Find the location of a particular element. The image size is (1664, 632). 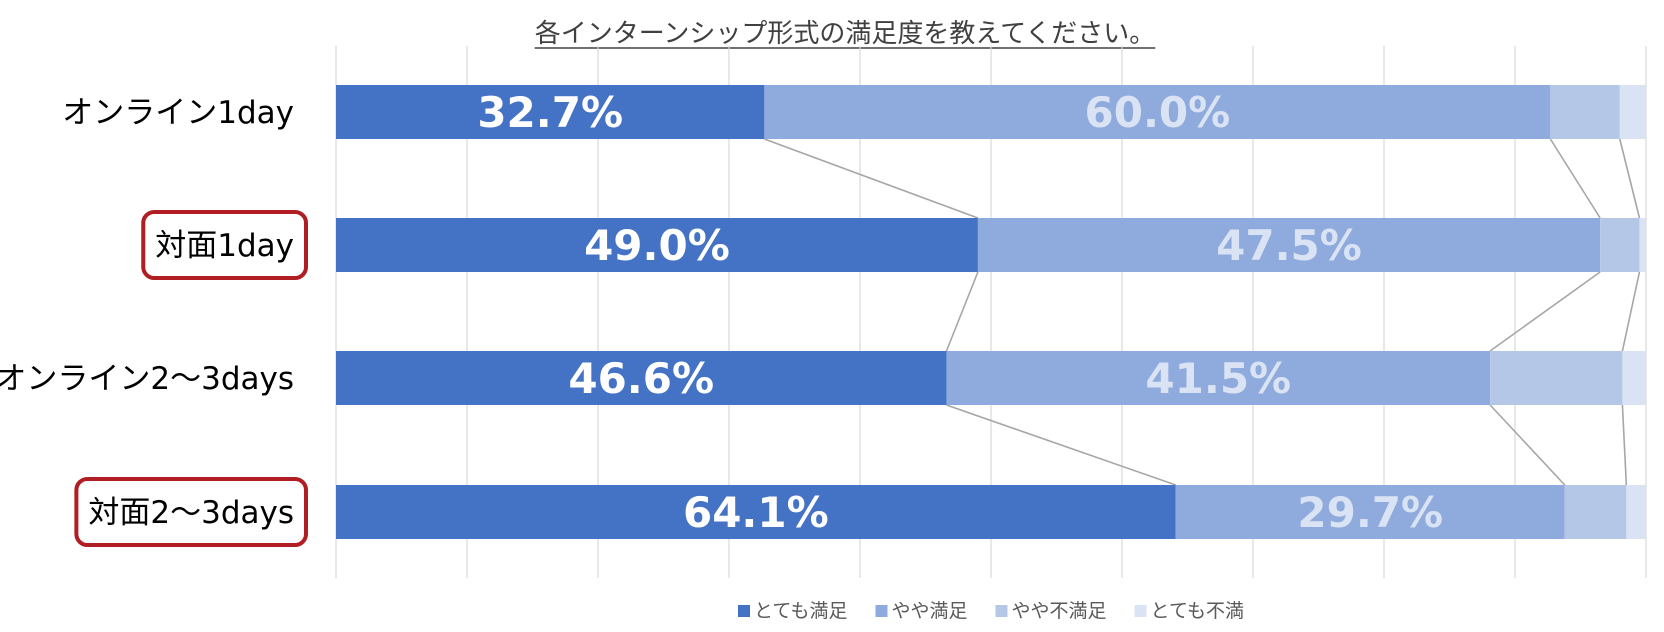

legend-label: とても満足 is located at coordinates (800, 611).